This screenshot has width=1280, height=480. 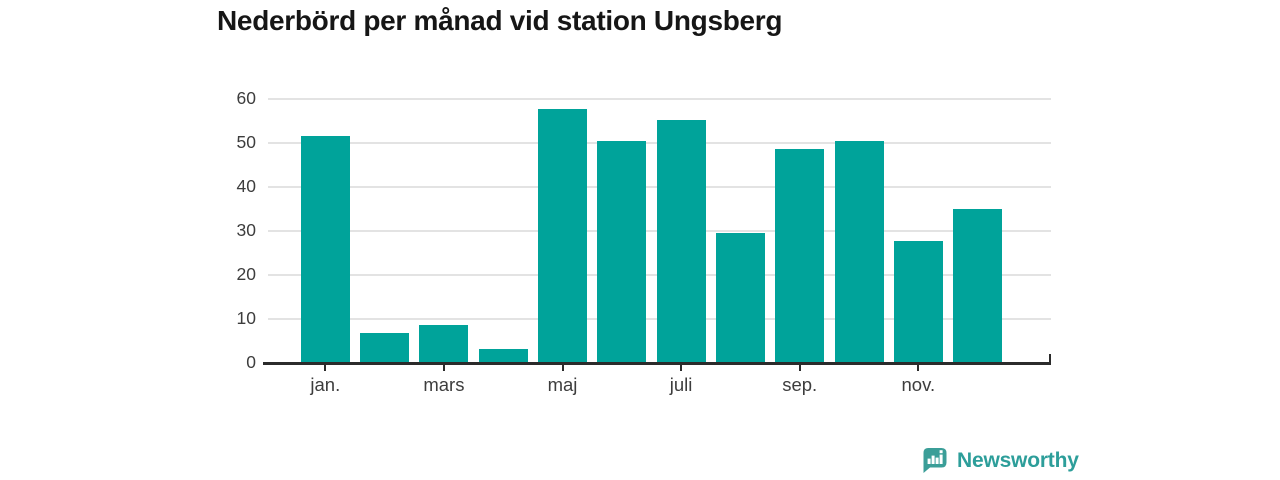 What do you see at coordinates (918, 302) in the screenshot?
I see `bar-nov` at bounding box center [918, 302].